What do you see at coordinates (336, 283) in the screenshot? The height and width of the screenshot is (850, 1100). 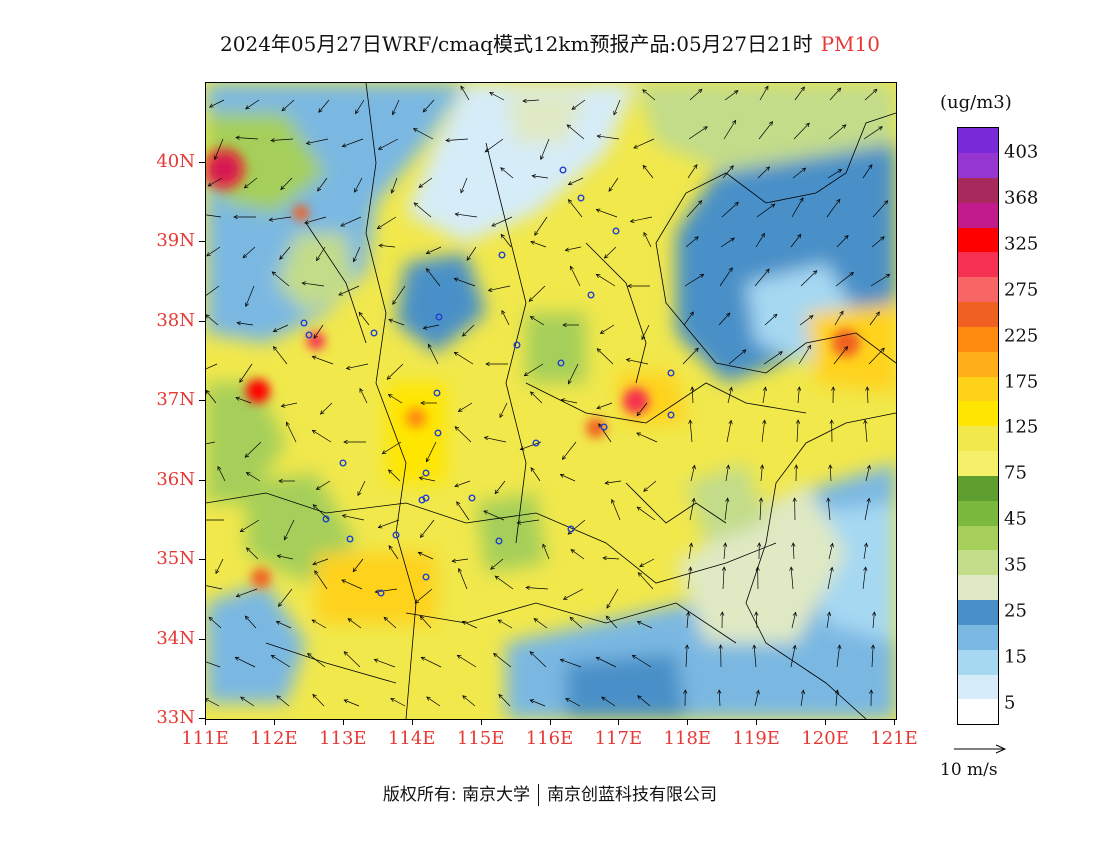 I see `province-boundary` at bounding box center [336, 283].